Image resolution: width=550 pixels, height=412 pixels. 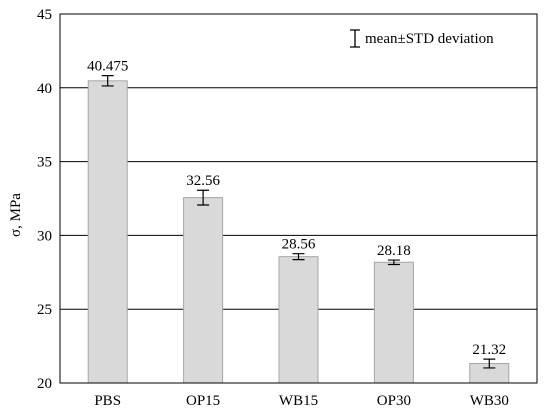 What do you see at coordinates (489, 350) in the screenshot?
I see `bar-value-label: 21.32` at bounding box center [489, 350].